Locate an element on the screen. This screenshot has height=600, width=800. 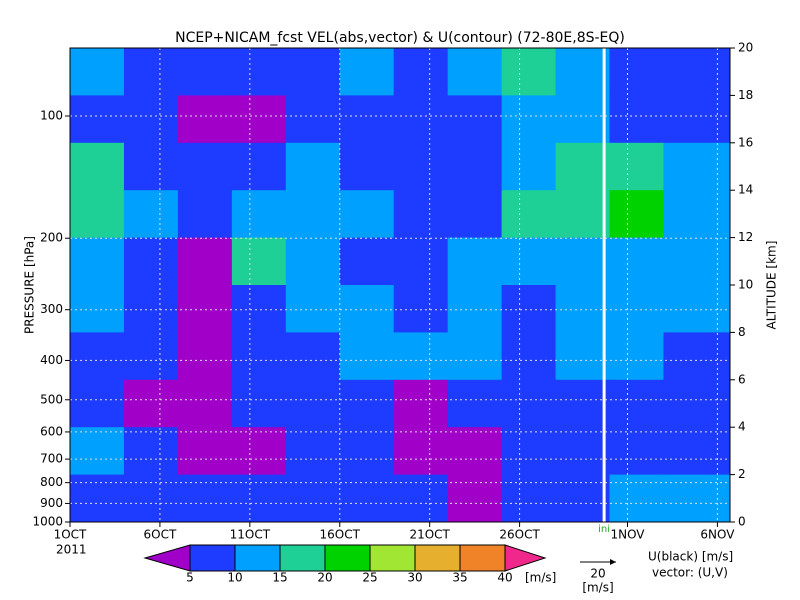
legend-text: U(black) [m/s] is located at coordinates (690, 557).